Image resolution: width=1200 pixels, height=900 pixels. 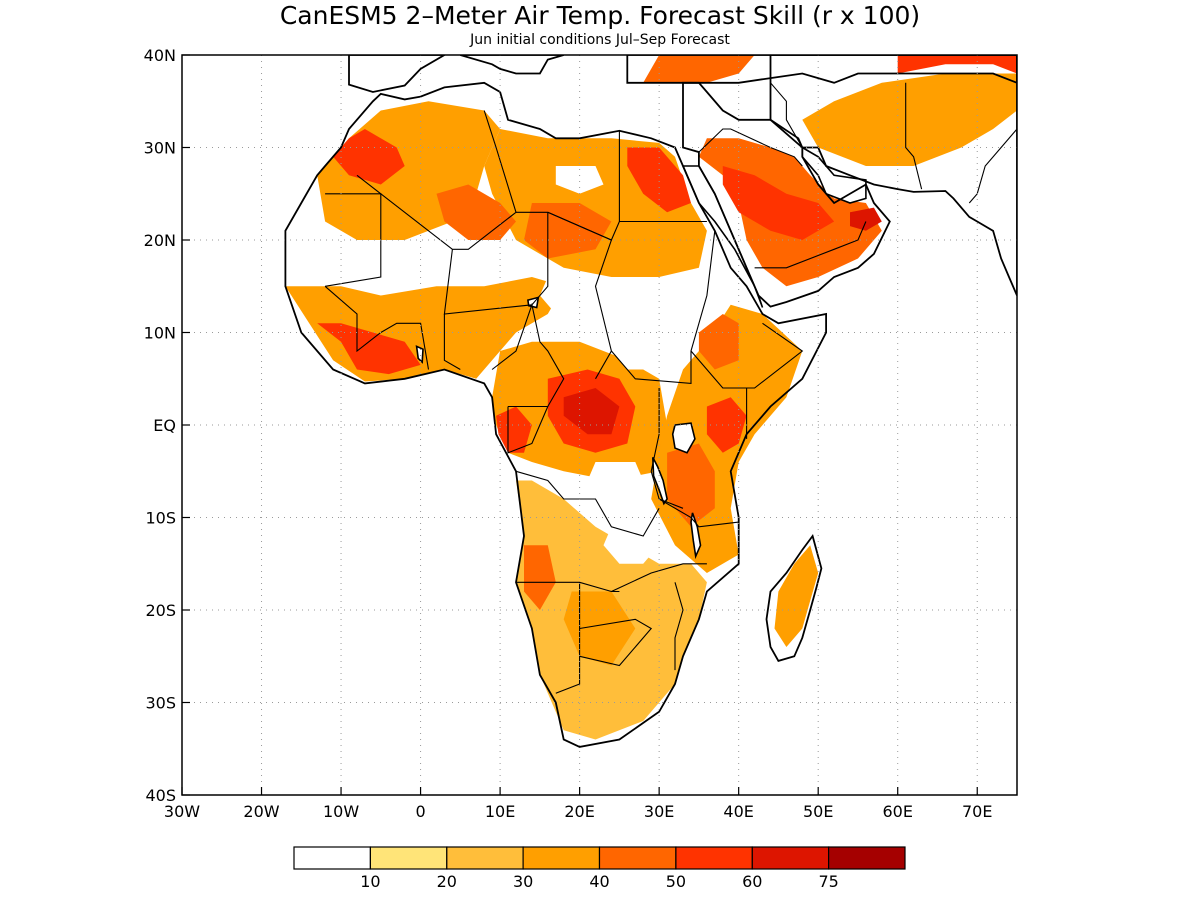 What do you see at coordinates (160, 148) in the screenshot?
I see `y-tick-label: 30N` at bounding box center [160, 148].